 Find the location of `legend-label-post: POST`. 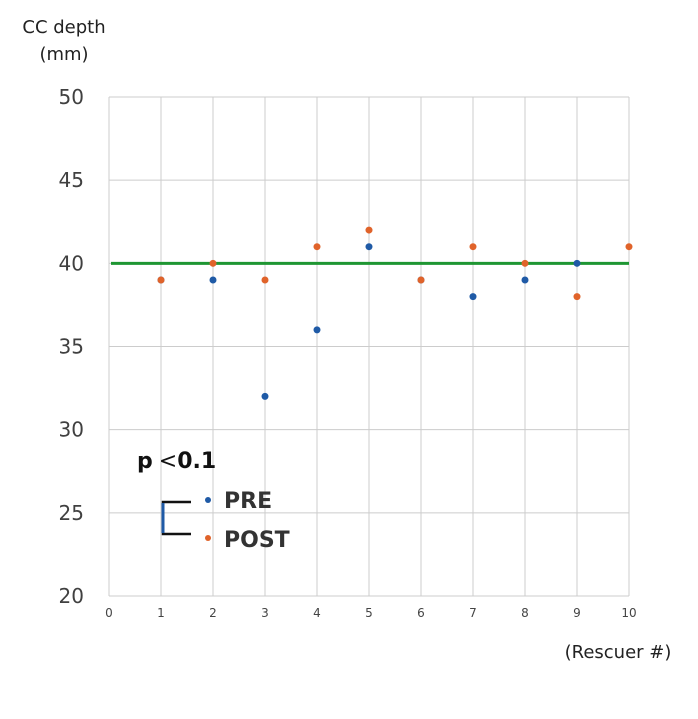

legend-label-post: POST is located at coordinates (257, 540).